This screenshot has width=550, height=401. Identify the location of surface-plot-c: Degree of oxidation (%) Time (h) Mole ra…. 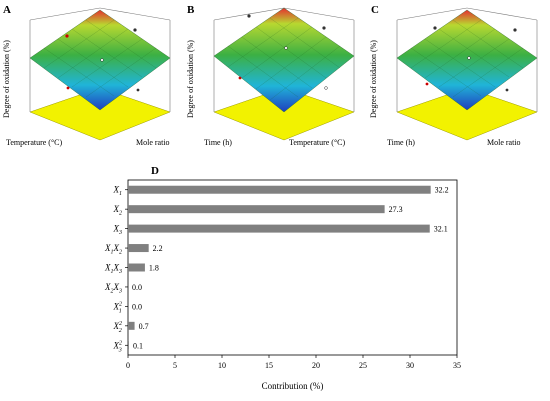
(458, 80).